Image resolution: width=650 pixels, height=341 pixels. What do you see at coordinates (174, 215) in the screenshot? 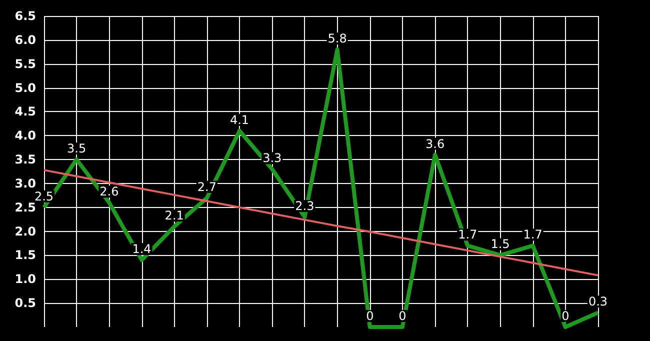
I see `data-label: 2.1` at bounding box center [174, 215].